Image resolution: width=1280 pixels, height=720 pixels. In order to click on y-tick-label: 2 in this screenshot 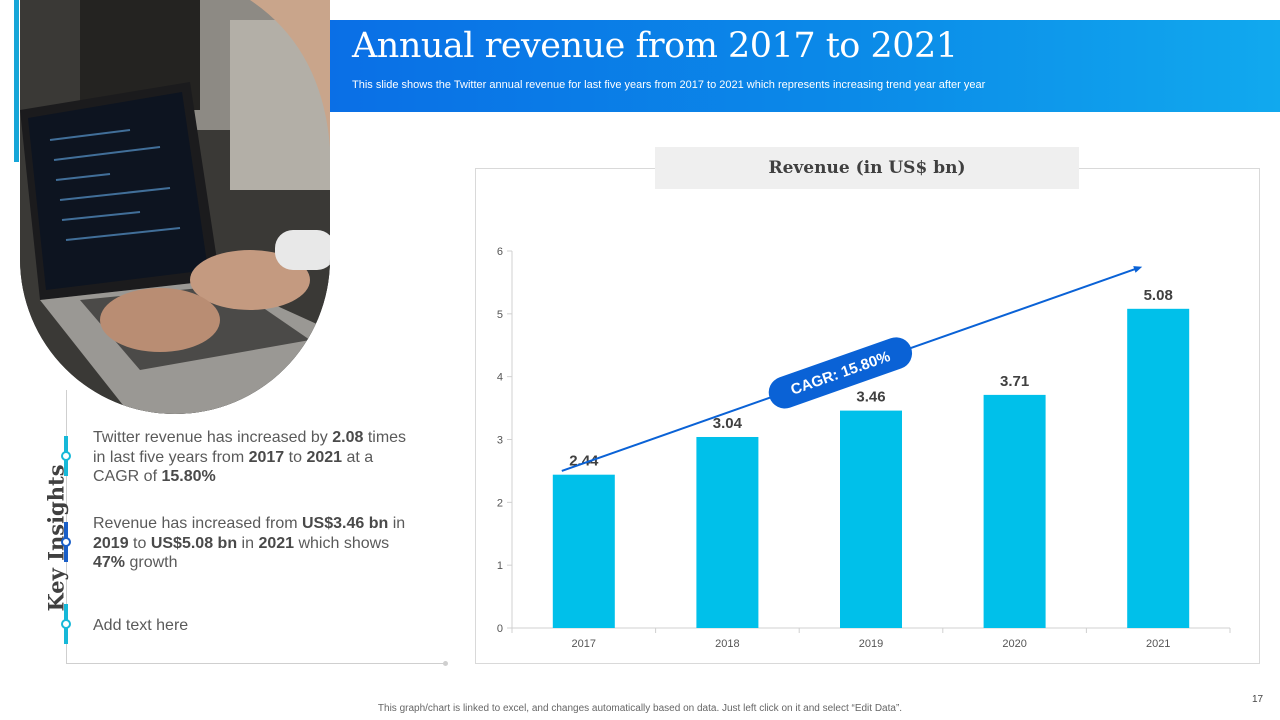, I will do `click(500, 503)`.